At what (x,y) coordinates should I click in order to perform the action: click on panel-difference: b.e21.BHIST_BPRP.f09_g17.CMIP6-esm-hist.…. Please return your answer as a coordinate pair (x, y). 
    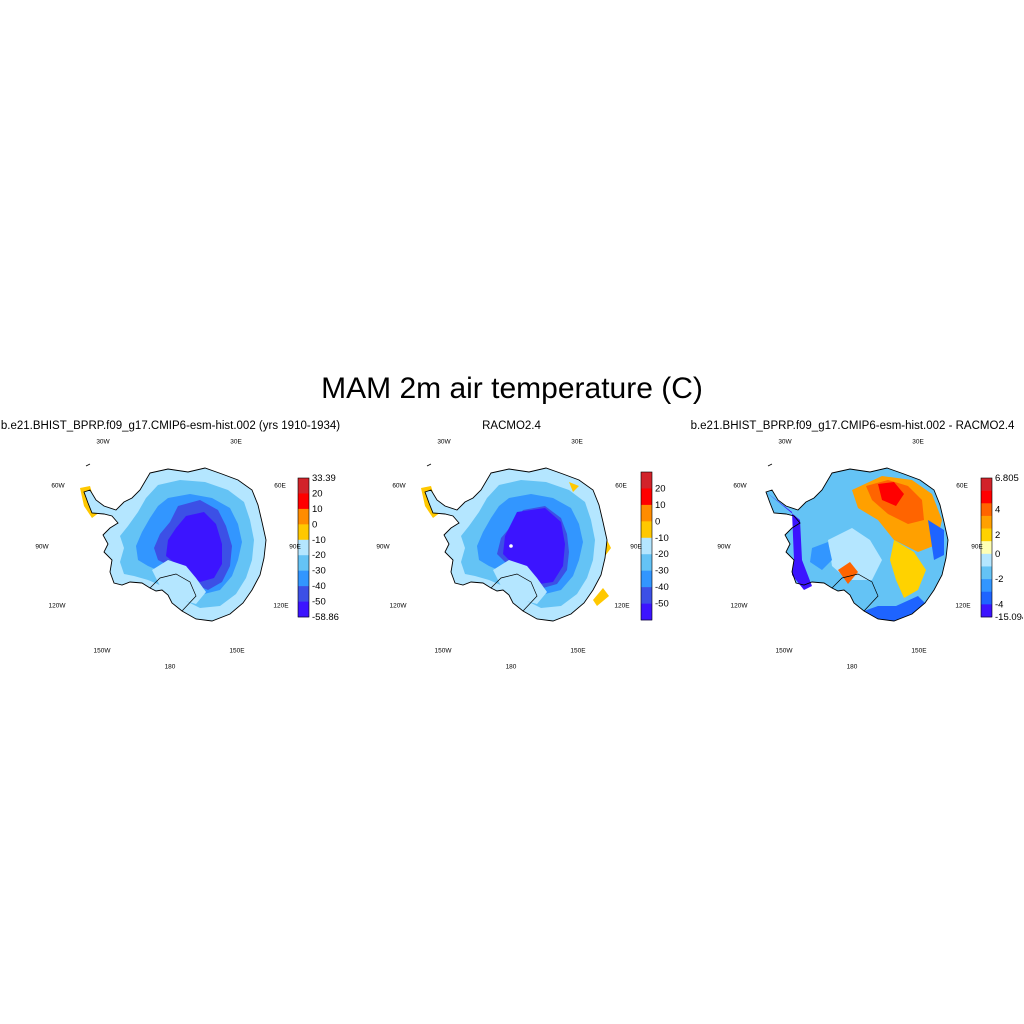
    Looking at the image, I should click on (852, 553).